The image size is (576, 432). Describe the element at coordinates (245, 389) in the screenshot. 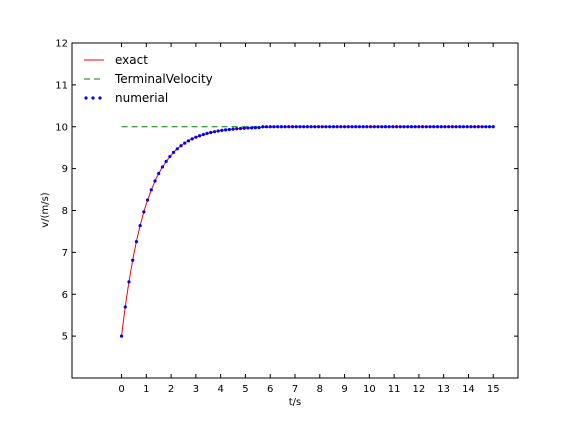

I see `x-tick-label: 5` at that location.